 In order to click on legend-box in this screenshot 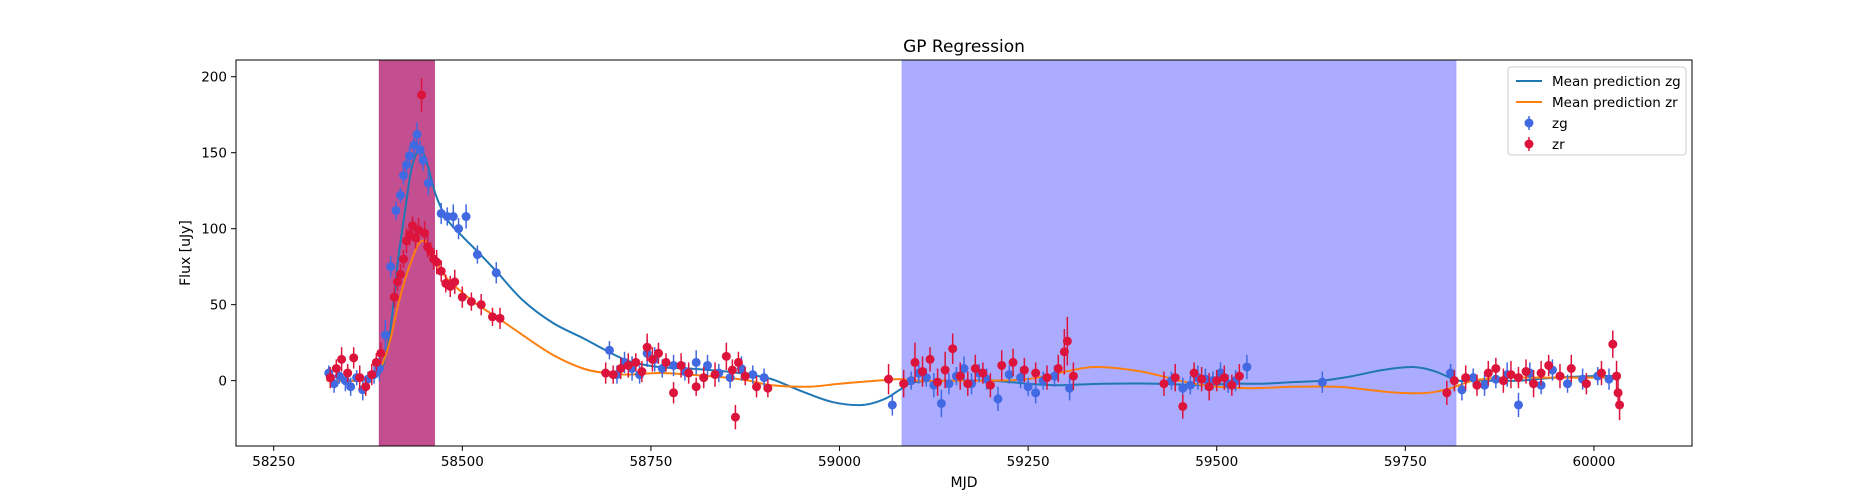, I will do `click(1597, 111)`.